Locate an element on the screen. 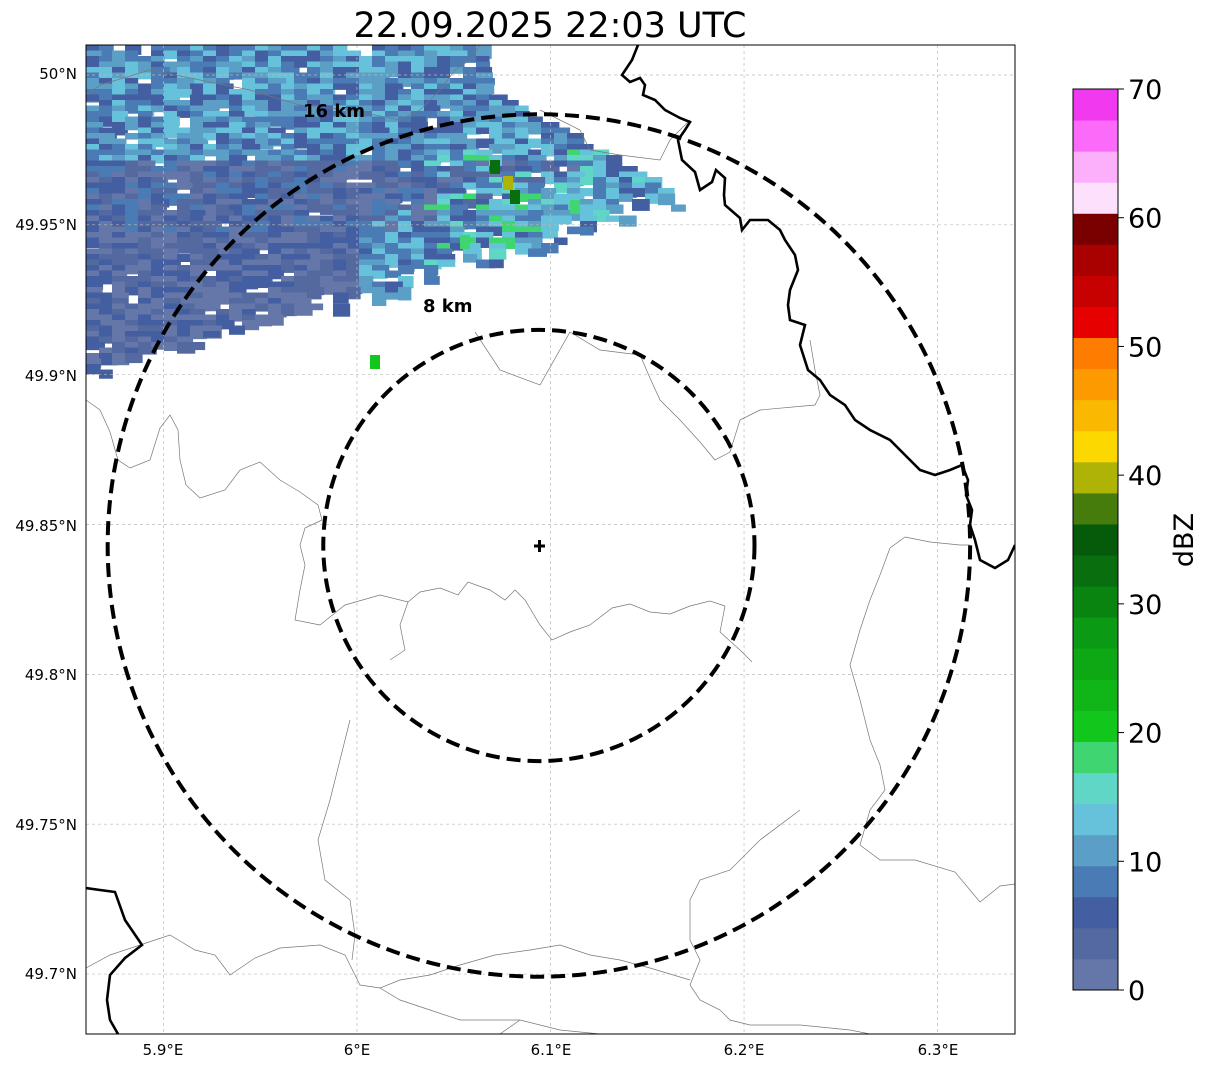 The image size is (1207, 1069). colorbar-tick-label: 50 is located at coordinates (1145, 347).